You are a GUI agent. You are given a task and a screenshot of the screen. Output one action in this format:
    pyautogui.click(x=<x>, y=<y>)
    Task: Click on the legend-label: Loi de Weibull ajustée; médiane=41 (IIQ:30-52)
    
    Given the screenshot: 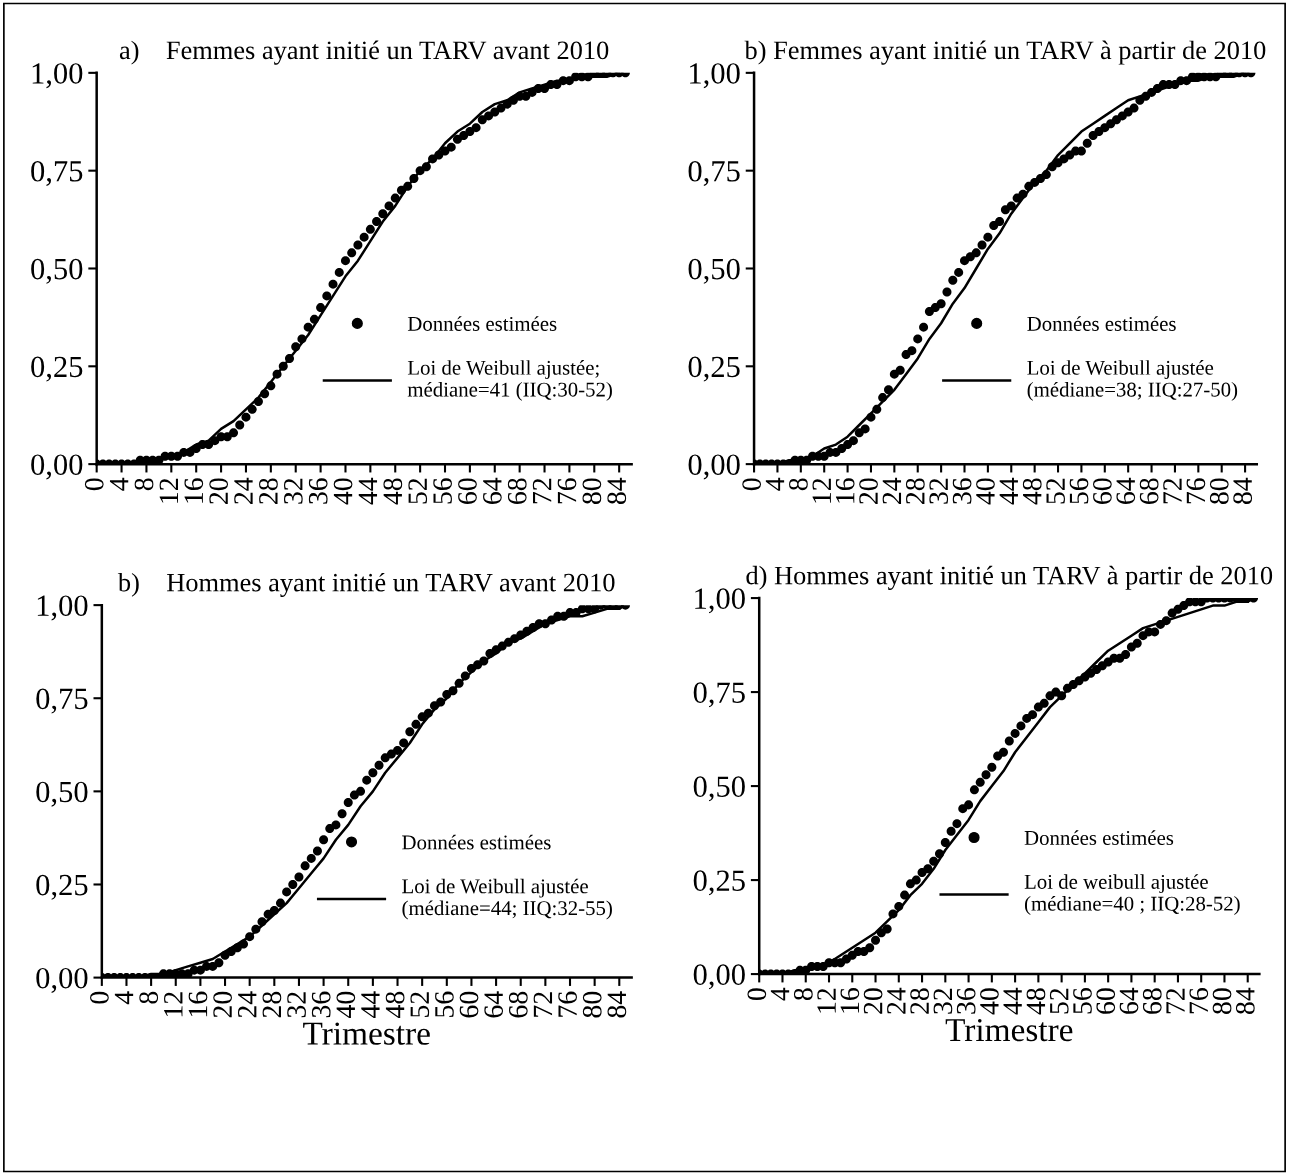 What is the action you would take?
    pyautogui.click(x=509, y=380)
    